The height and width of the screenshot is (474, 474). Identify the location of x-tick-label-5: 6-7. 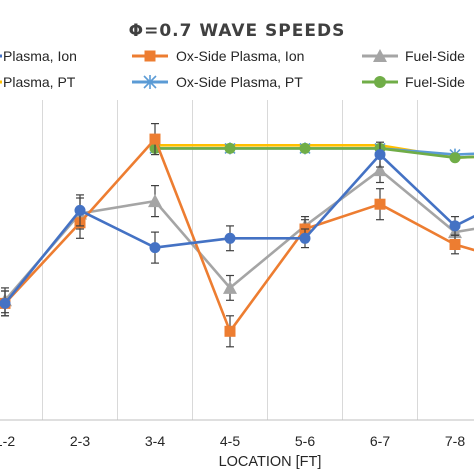
(380, 441).